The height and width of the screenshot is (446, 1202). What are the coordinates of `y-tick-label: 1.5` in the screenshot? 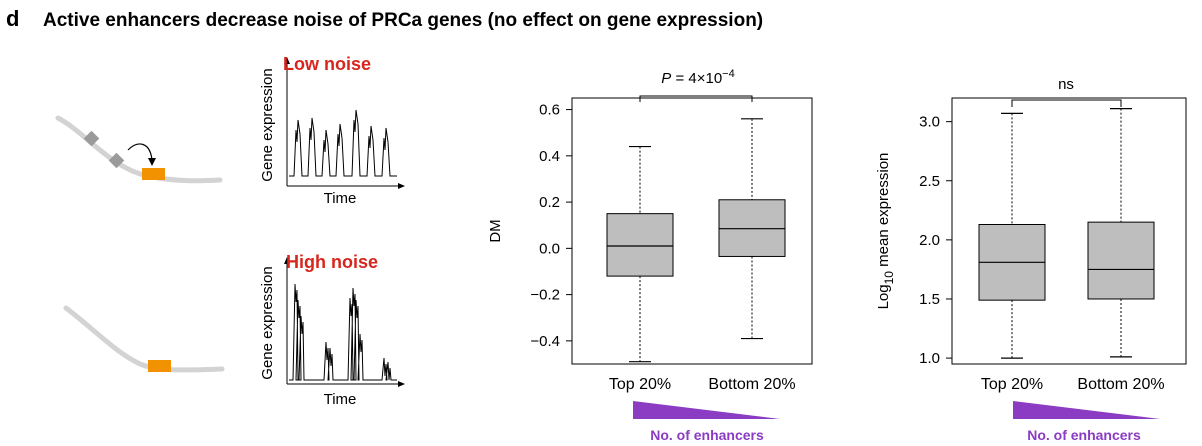 It's located at (929, 299).